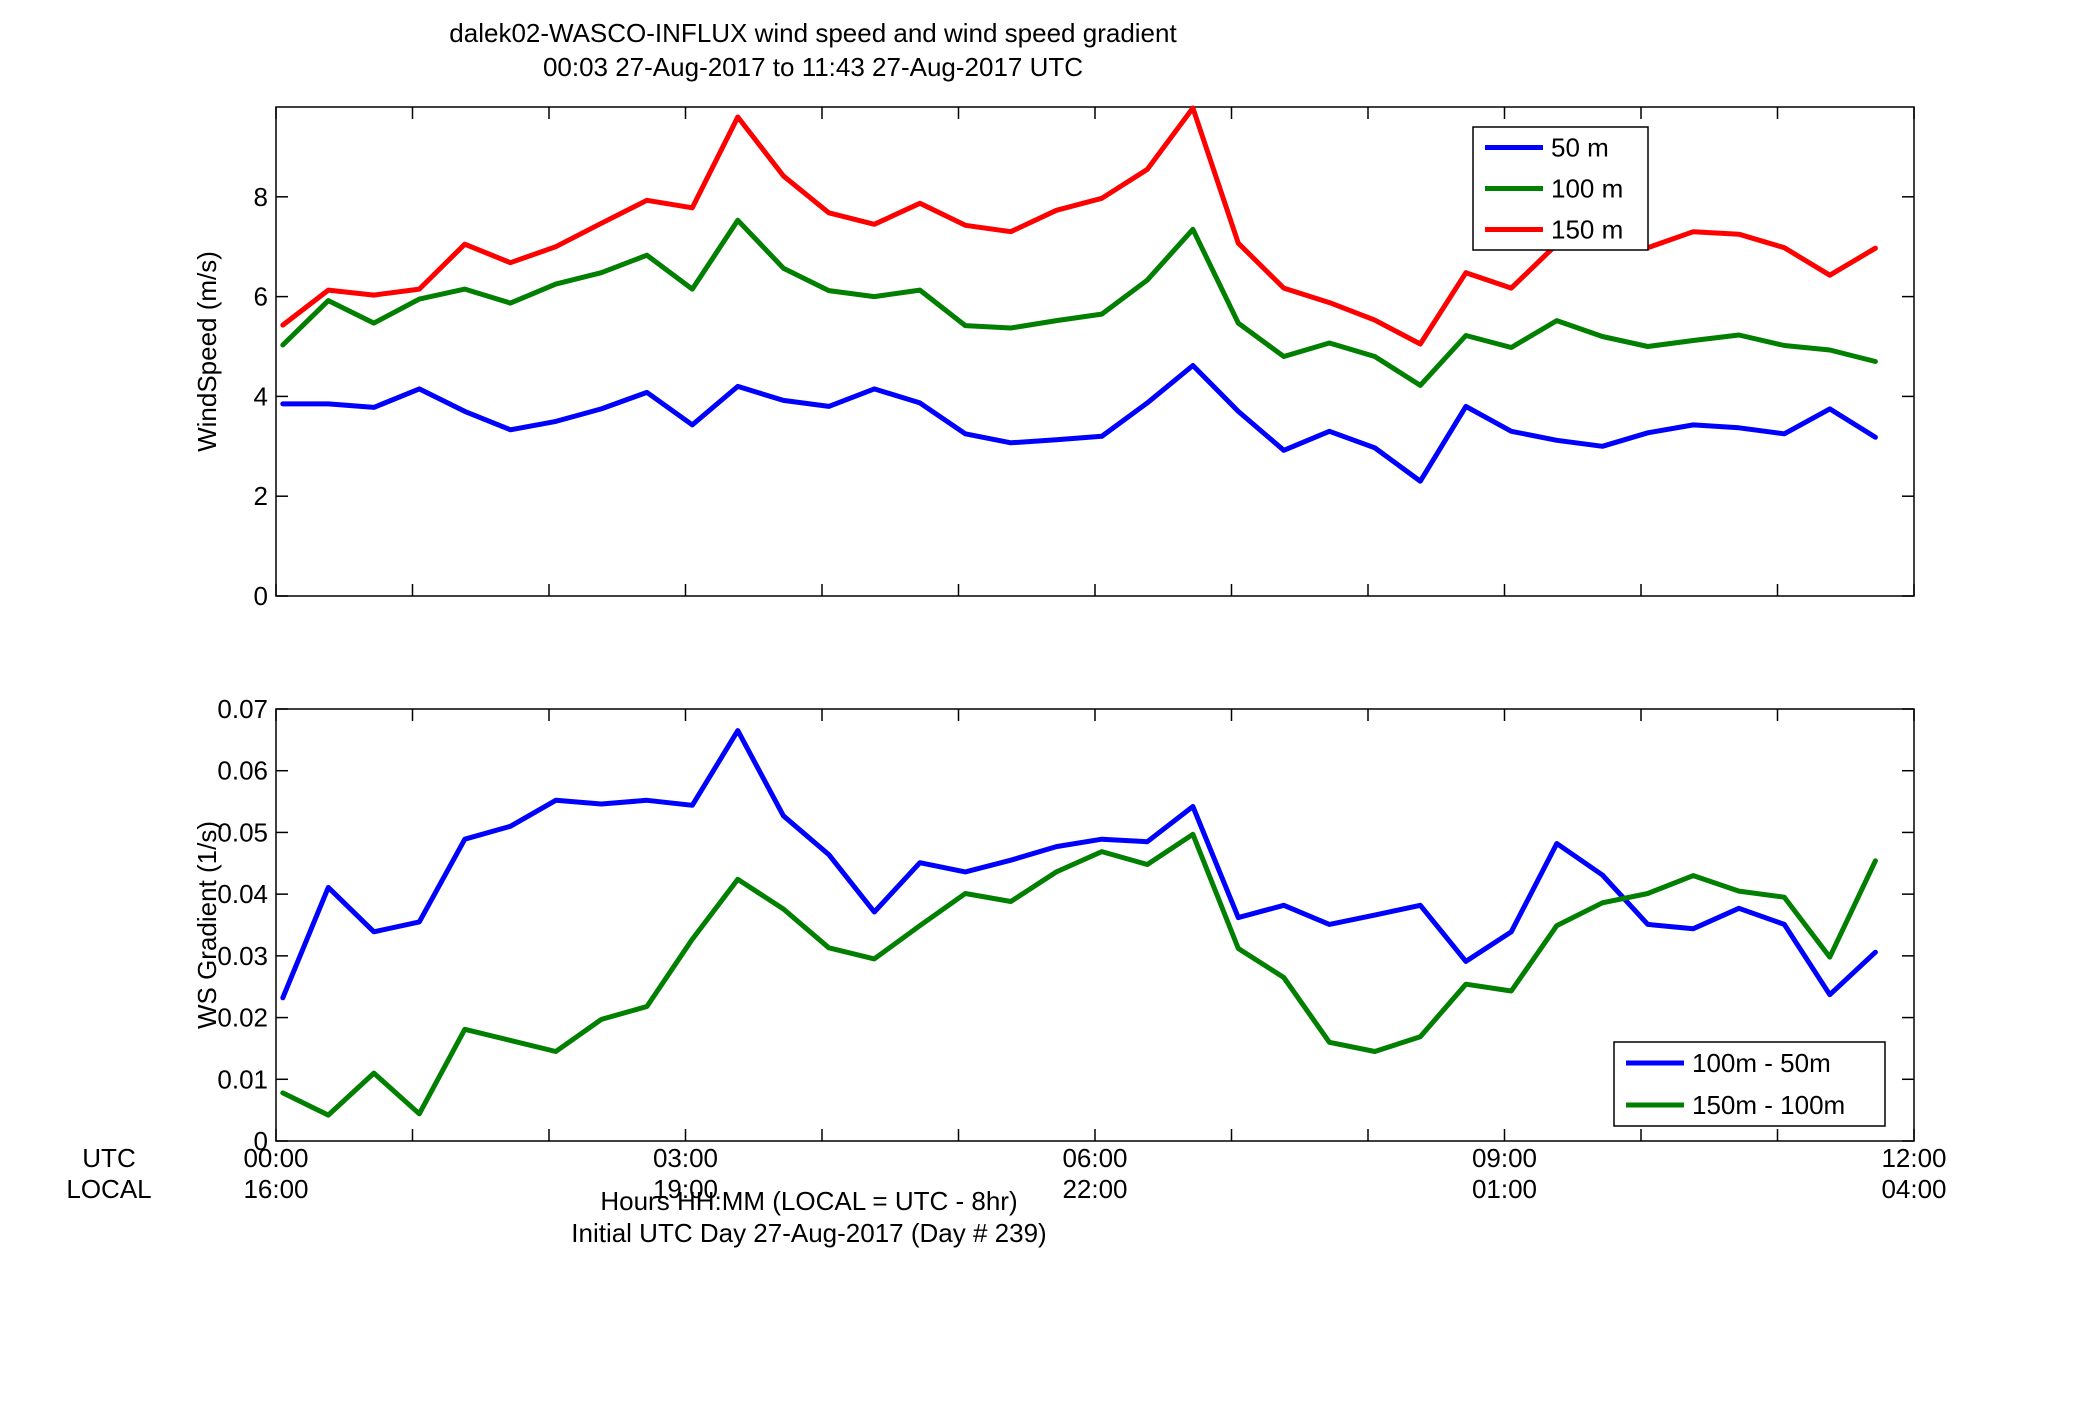 This screenshot has width=2098, height=1425. What do you see at coordinates (207, 925) in the screenshot?
I see `y-axis-label: WS Gradient (1/s)` at bounding box center [207, 925].